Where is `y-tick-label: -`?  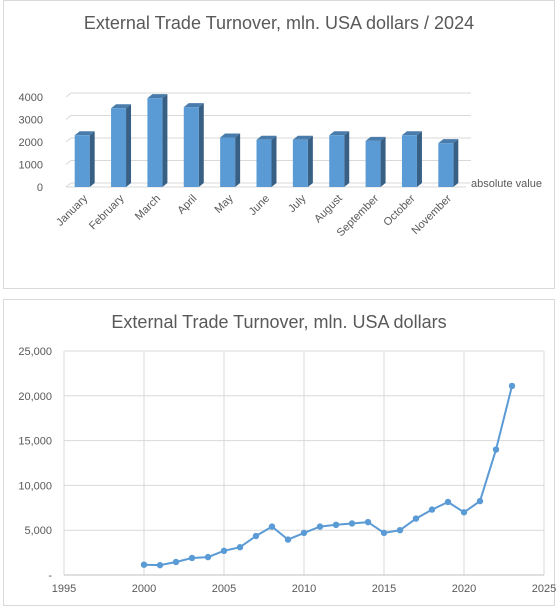 y-tick-label: - is located at coordinates (50, 576).